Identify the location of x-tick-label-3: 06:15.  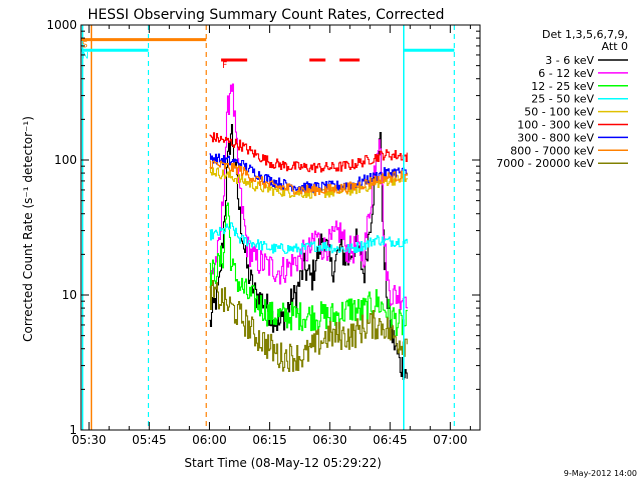
(269, 440).